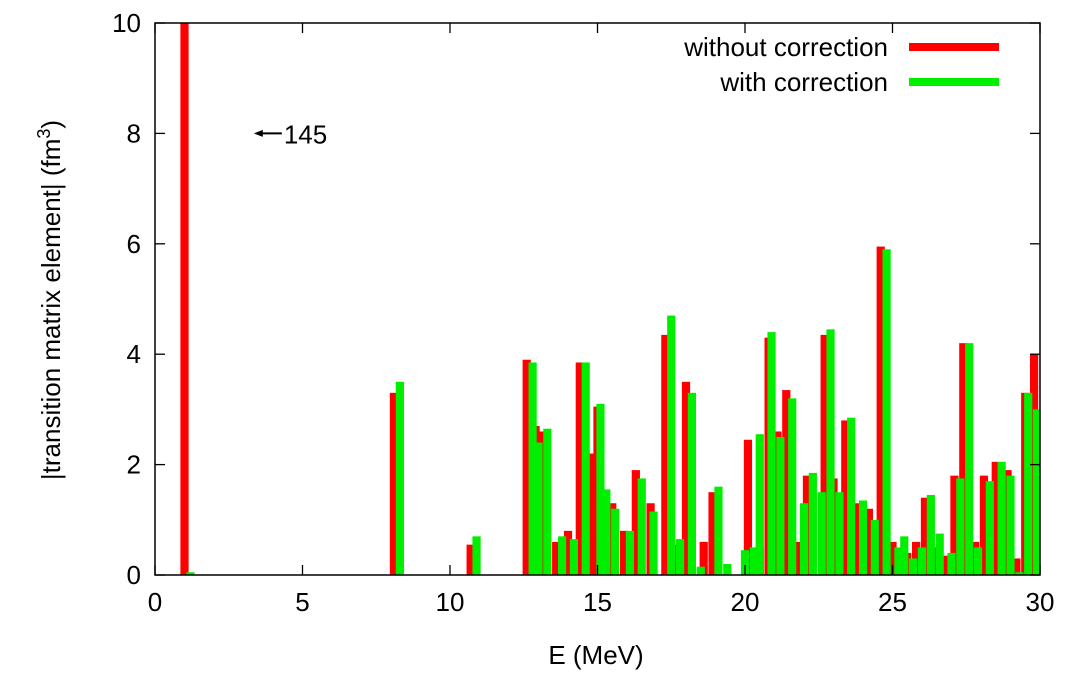 The height and width of the screenshot is (673, 1078). What do you see at coordinates (126, 23) in the screenshot?
I see `y-tick-label: 10` at bounding box center [126, 23].